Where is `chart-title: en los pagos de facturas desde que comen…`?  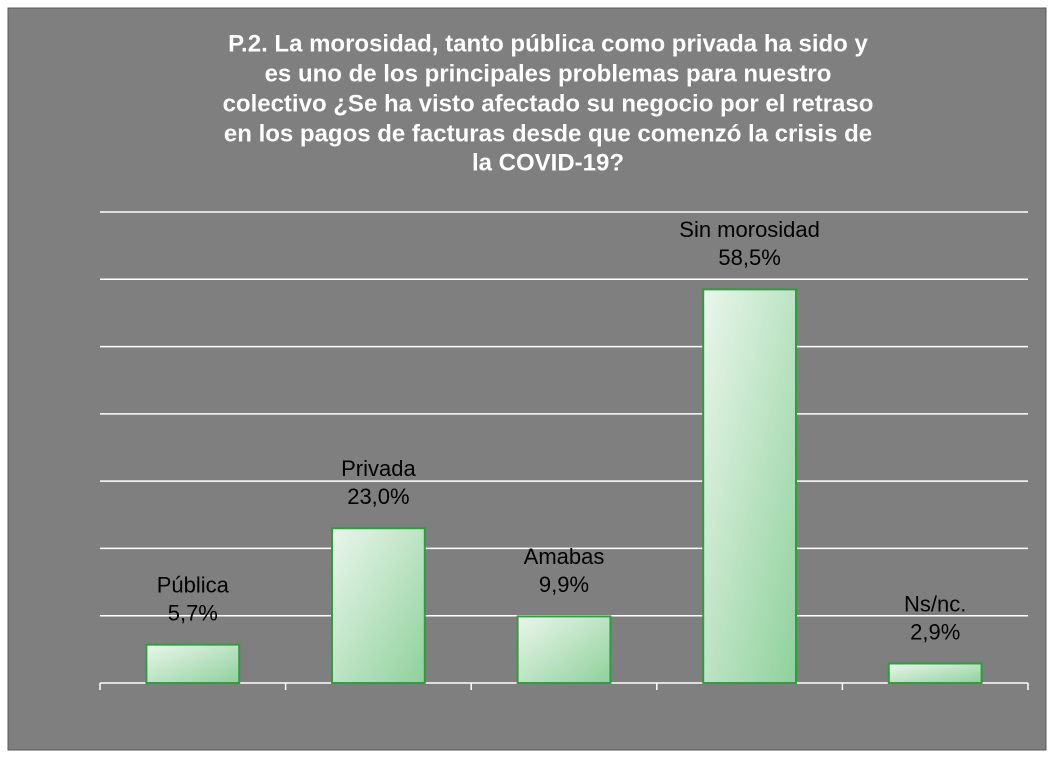
chart-title: en los pagos de facturas desde que comen… is located at coordinates (548, 133).